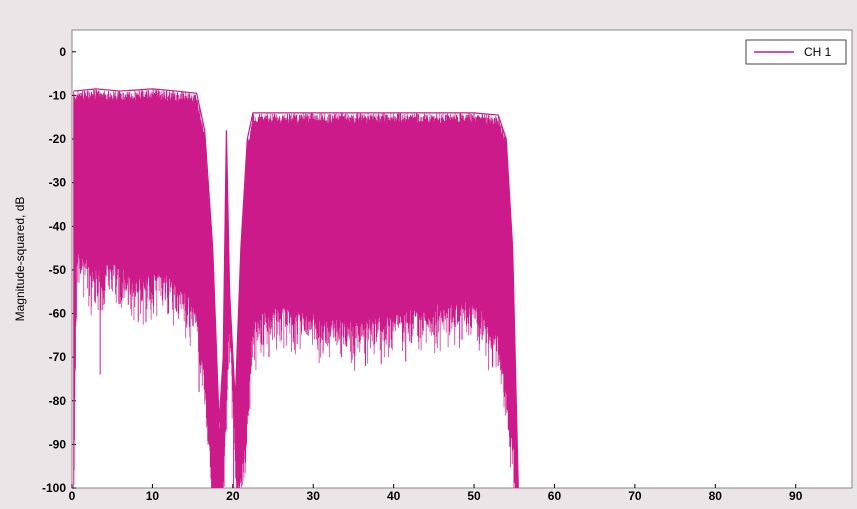  I want to click on y-tick-label: -30, so click(58, 183).